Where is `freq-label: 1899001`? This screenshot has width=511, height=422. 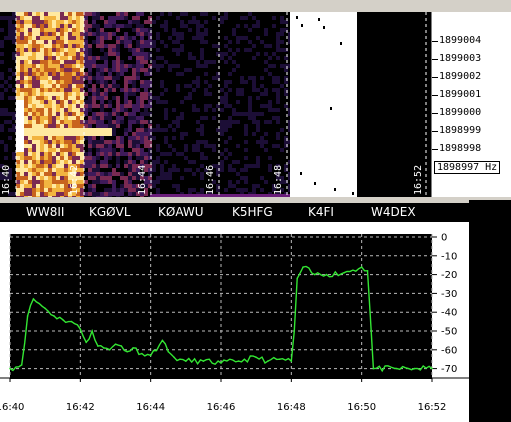 freq-label: 1899001 is located at coordinates (460, 94).